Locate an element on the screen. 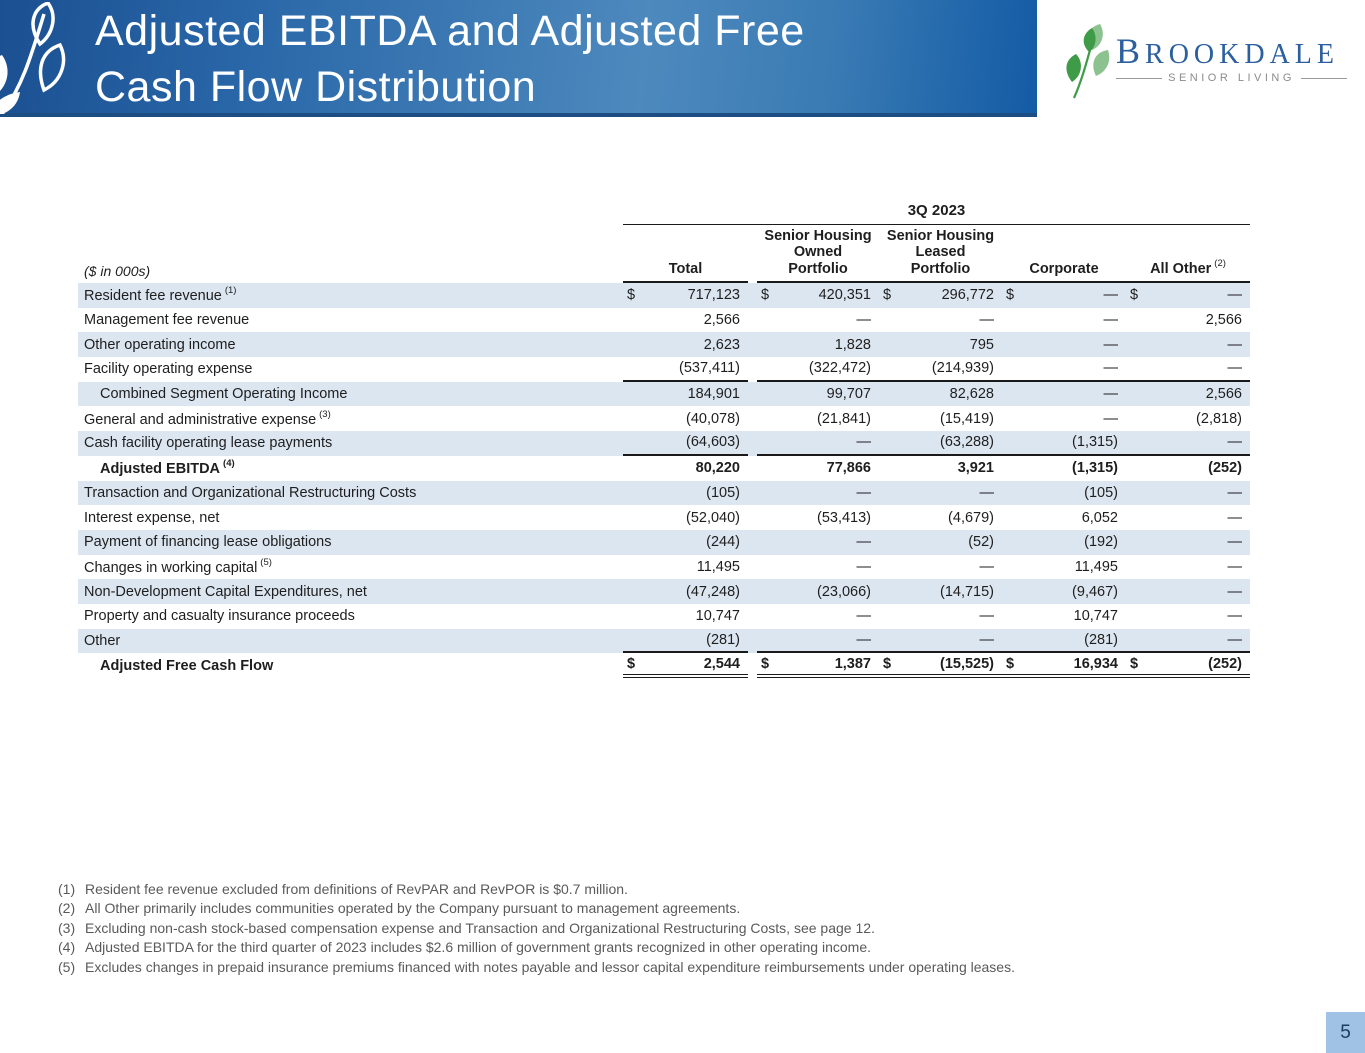 This screenshot has width=1365, height=1053. value-cell: (105) is located at coordinates (685, 493).